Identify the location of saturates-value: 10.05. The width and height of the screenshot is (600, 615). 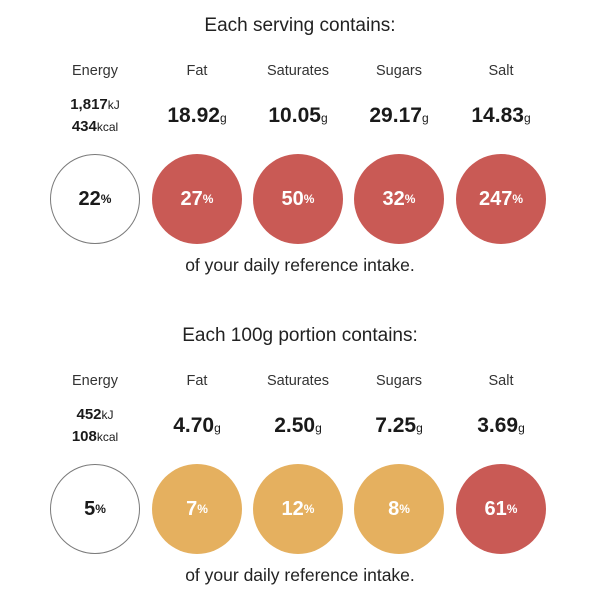
(294, 115).